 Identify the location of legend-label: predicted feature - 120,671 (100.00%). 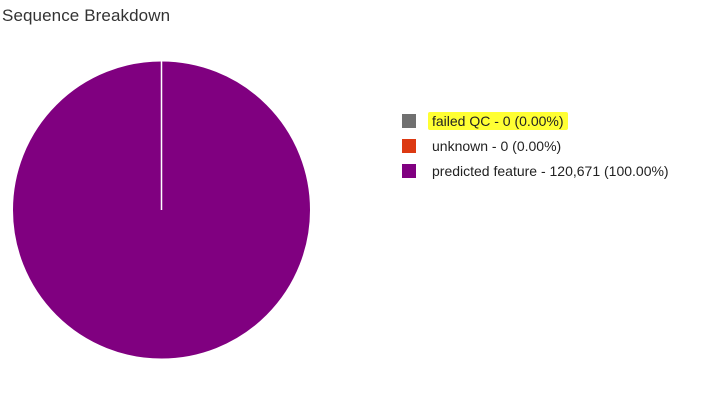
(550, 171).